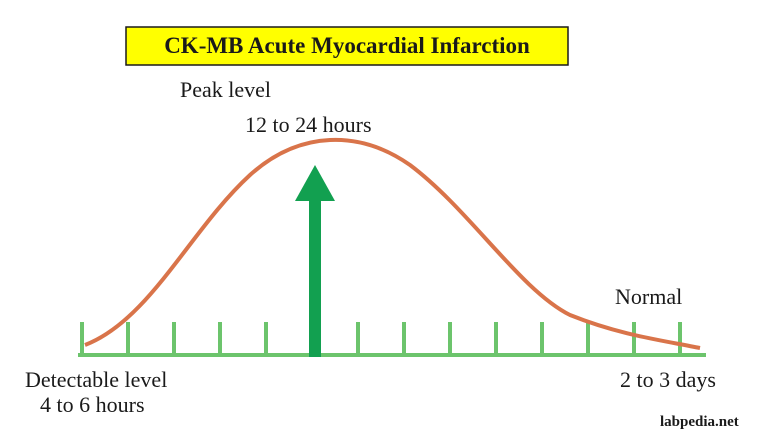  I want to click on title-box, so click(347, 46).